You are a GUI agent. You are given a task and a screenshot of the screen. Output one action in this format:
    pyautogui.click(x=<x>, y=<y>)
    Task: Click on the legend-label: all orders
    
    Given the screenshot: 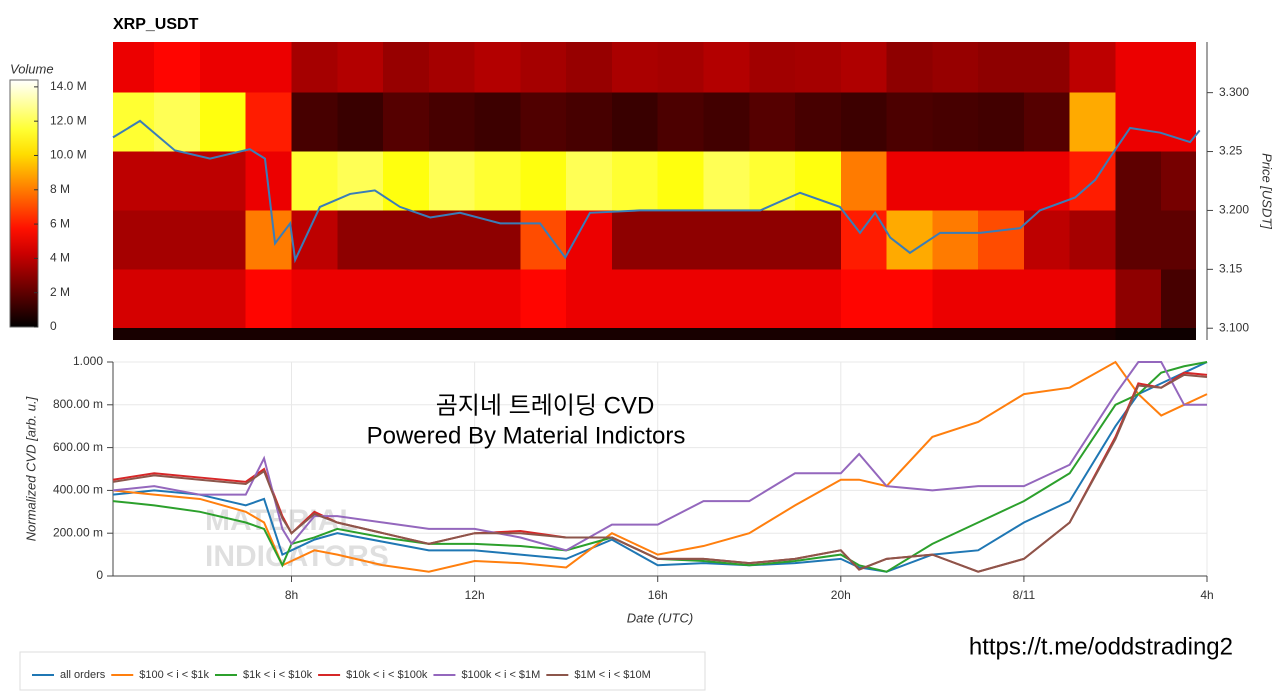 What is the action you would take?
    pyautogui.click(x=83, y=675)
    